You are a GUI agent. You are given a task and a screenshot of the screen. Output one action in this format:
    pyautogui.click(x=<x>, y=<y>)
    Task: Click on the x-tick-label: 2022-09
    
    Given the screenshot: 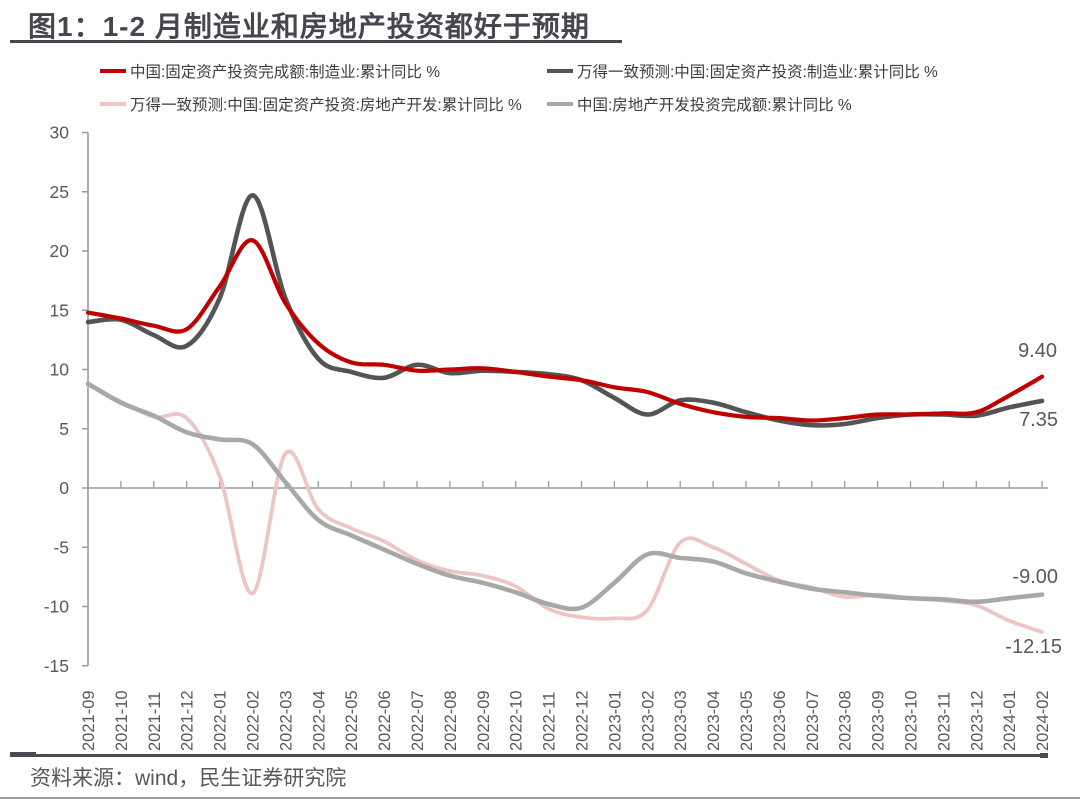 What is the action you would take?
    pyautogui.click(x=484, y=720)
    